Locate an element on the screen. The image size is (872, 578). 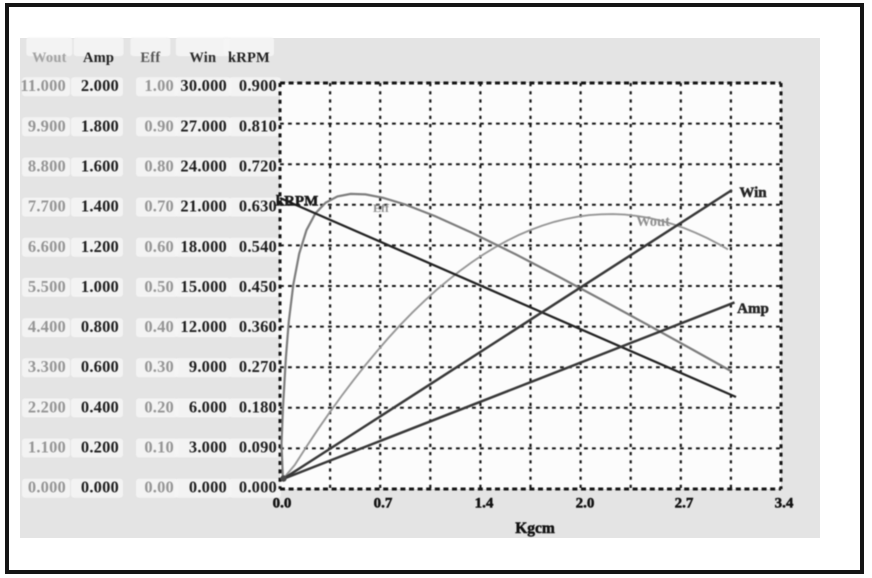
svg-text: 27.000 is located at coordinates (203, 125).